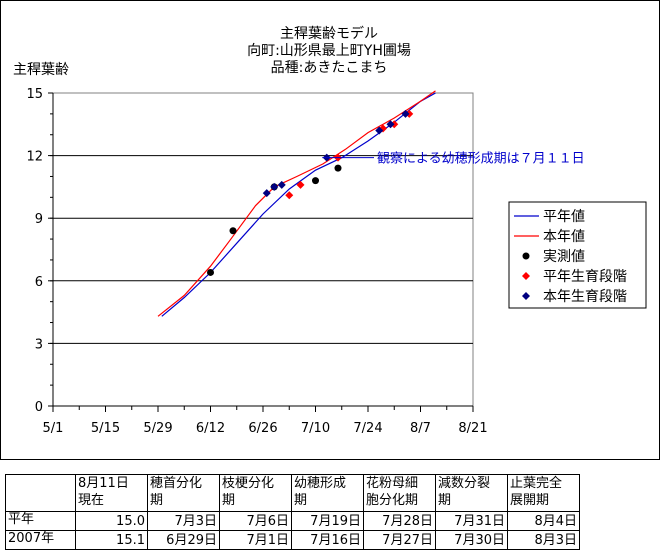 This screenshot has height=556, width=660. I want to click on table-cell: 7月3日, so click(183, 521).